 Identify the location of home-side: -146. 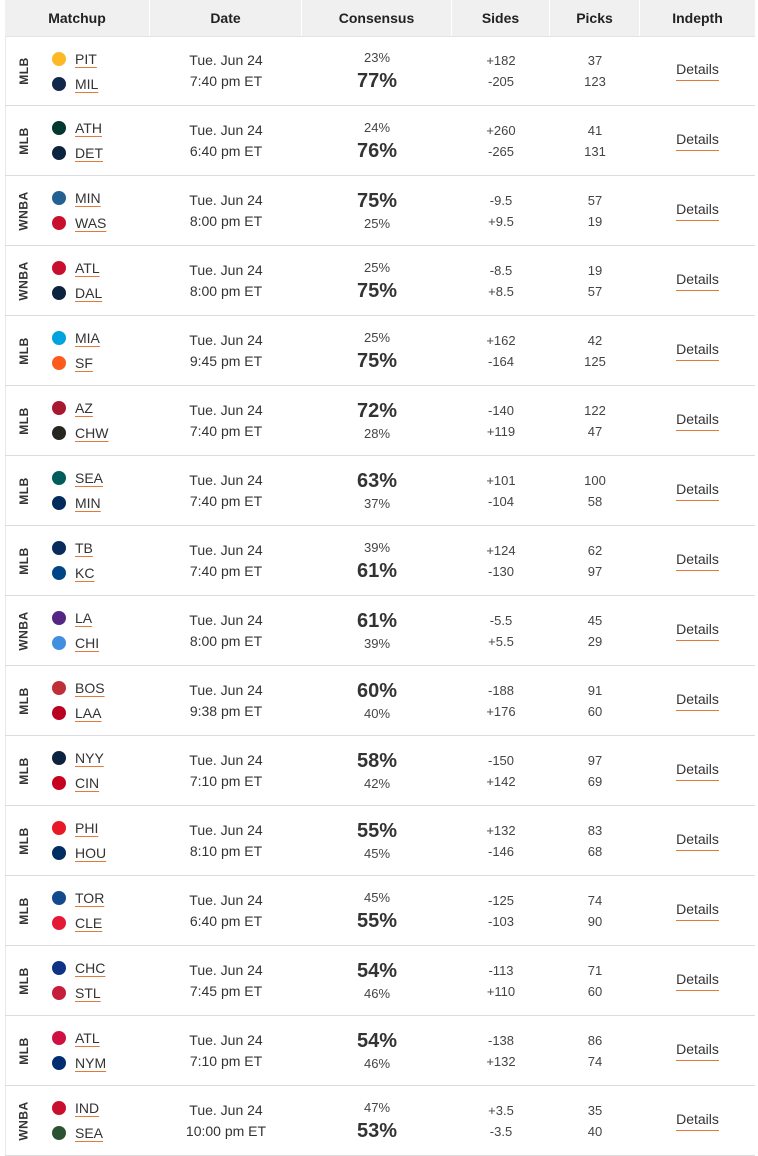
(501, 851).